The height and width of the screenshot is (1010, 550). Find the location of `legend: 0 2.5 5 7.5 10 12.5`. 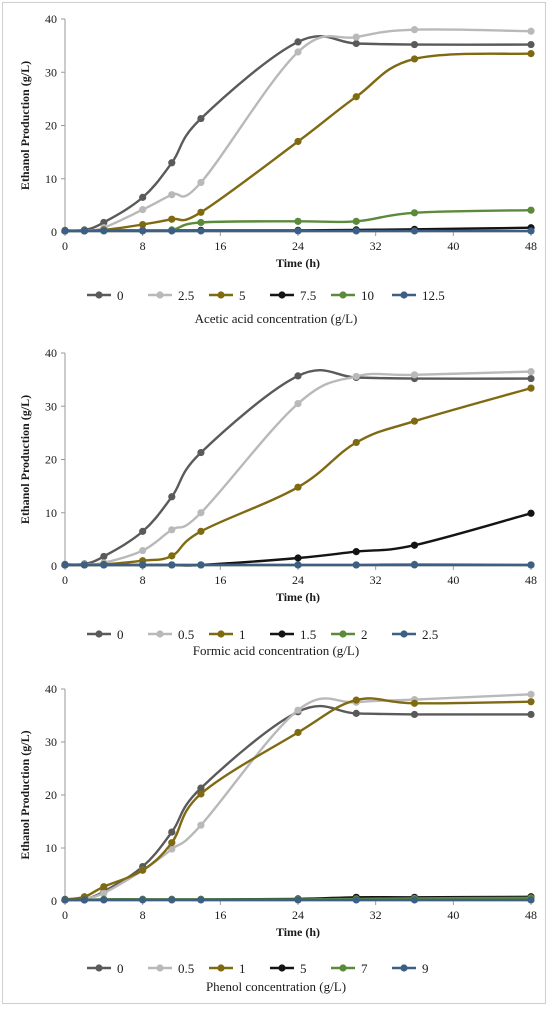

legend: 0 2.5 5 7.5 10 12.5 is located at coordinates (266, 295).